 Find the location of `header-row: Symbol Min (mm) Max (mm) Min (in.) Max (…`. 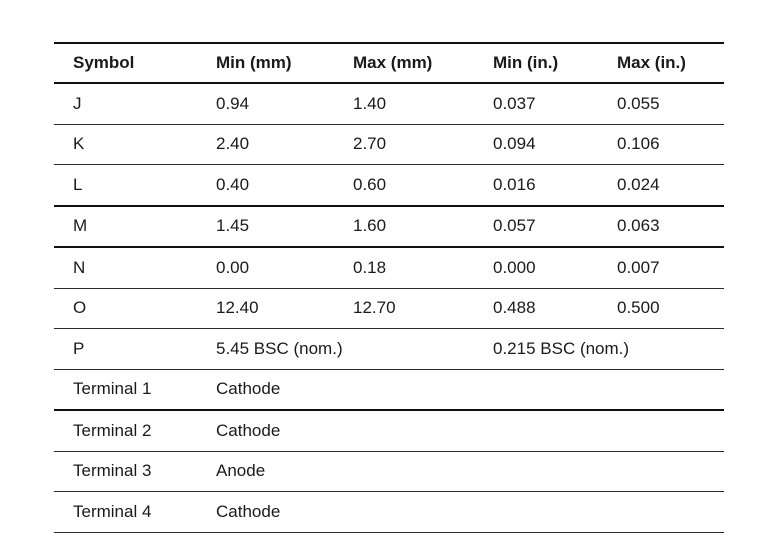

header-row: Symbol Min (mm) Max (mm) Min (in.) Max (… is located at coordinates (389, 63).